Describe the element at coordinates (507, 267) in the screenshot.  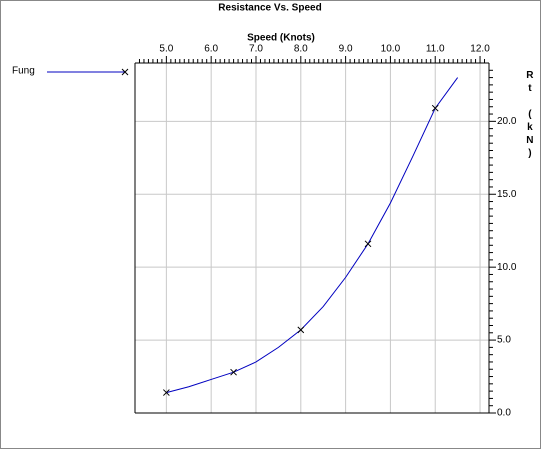
I see `y-tick-label: 10.0` at that location.